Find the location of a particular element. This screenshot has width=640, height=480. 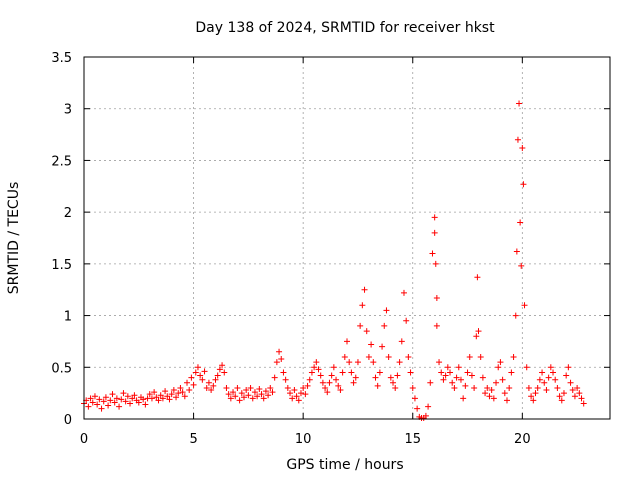

x-tick-label: 5 is located at coordinates (193, 439).